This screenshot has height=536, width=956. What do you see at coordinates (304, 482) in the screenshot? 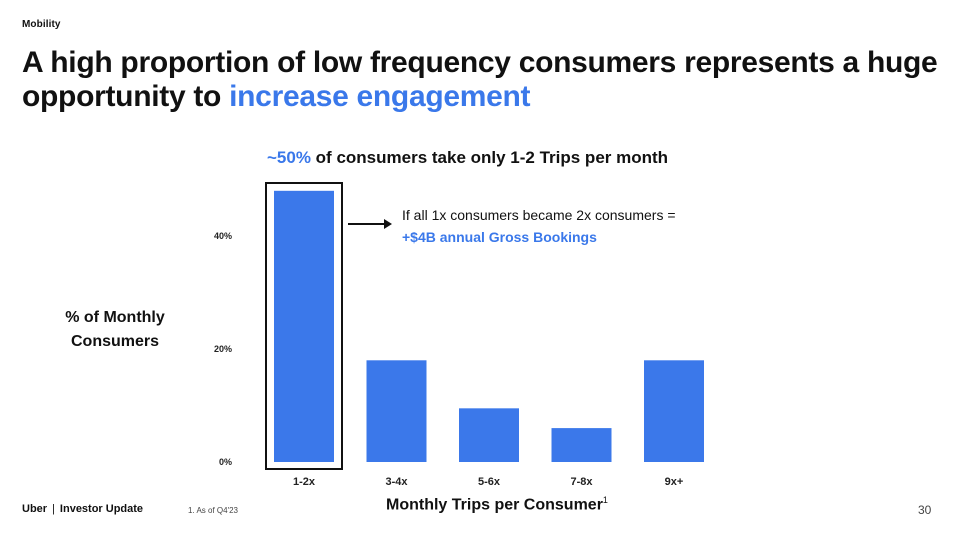
I see `x-tick-label: 1-2x` at bounding box center [304, 482].